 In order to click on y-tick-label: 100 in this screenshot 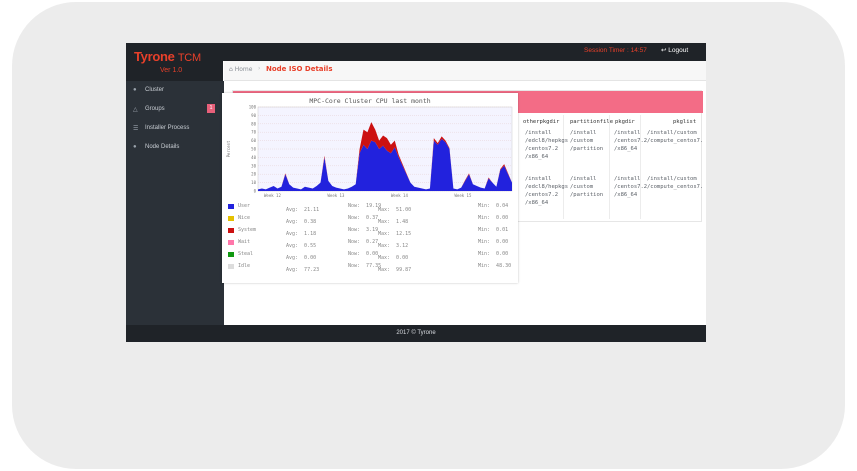, I will do `click(253, 107)`.